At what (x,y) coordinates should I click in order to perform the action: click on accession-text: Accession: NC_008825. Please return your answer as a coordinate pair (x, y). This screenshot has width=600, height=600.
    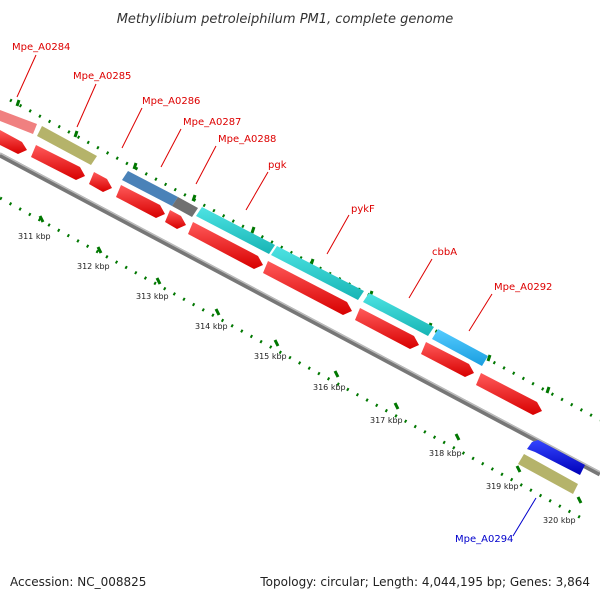
    Looking at the image, I should click on (78, 582).